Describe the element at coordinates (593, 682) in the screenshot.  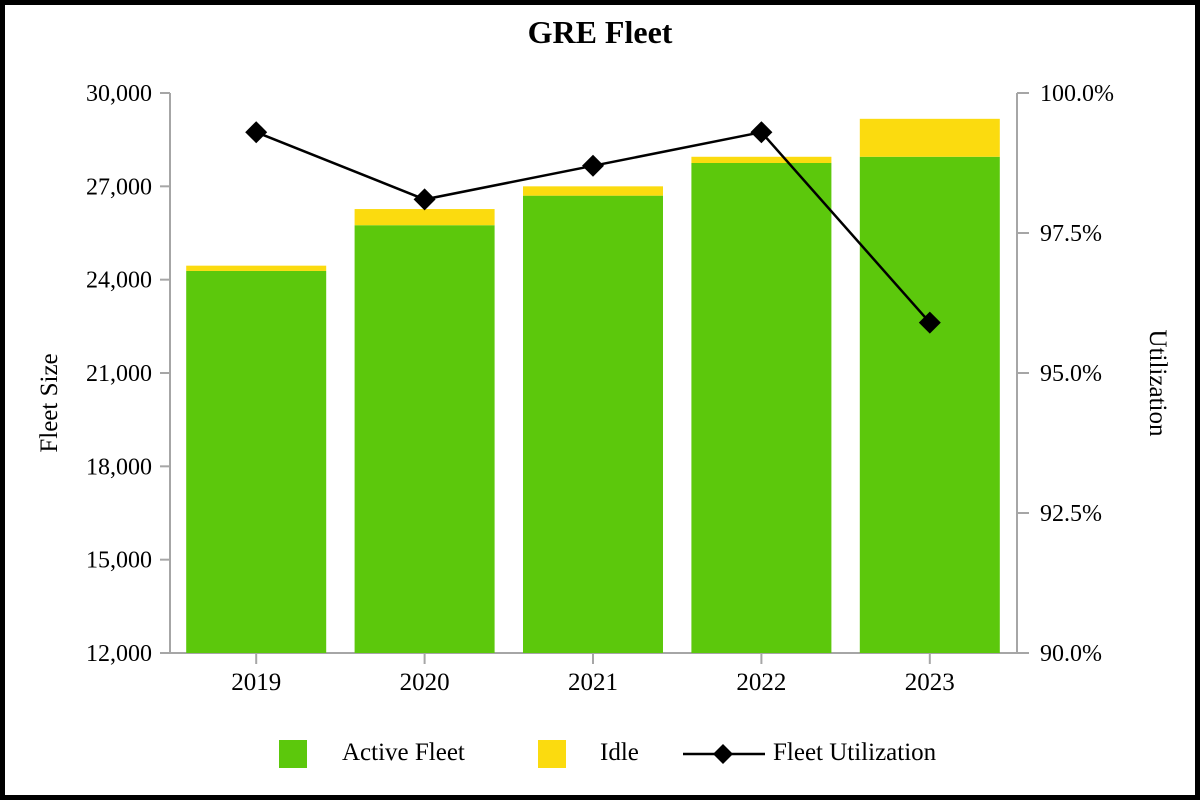
I see `x-axis-category-label: 2021` at that location.